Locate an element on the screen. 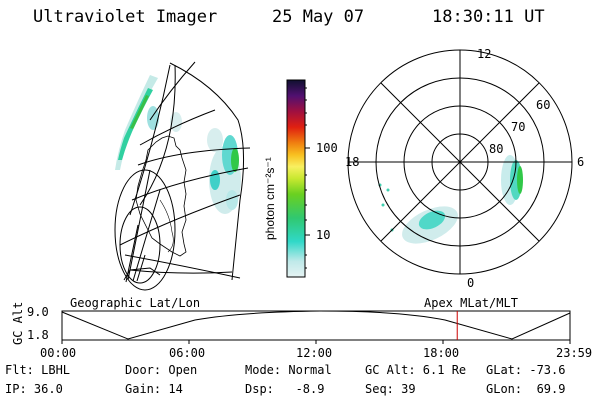  aurora-emission-polar is located at coordinates (450, 199).